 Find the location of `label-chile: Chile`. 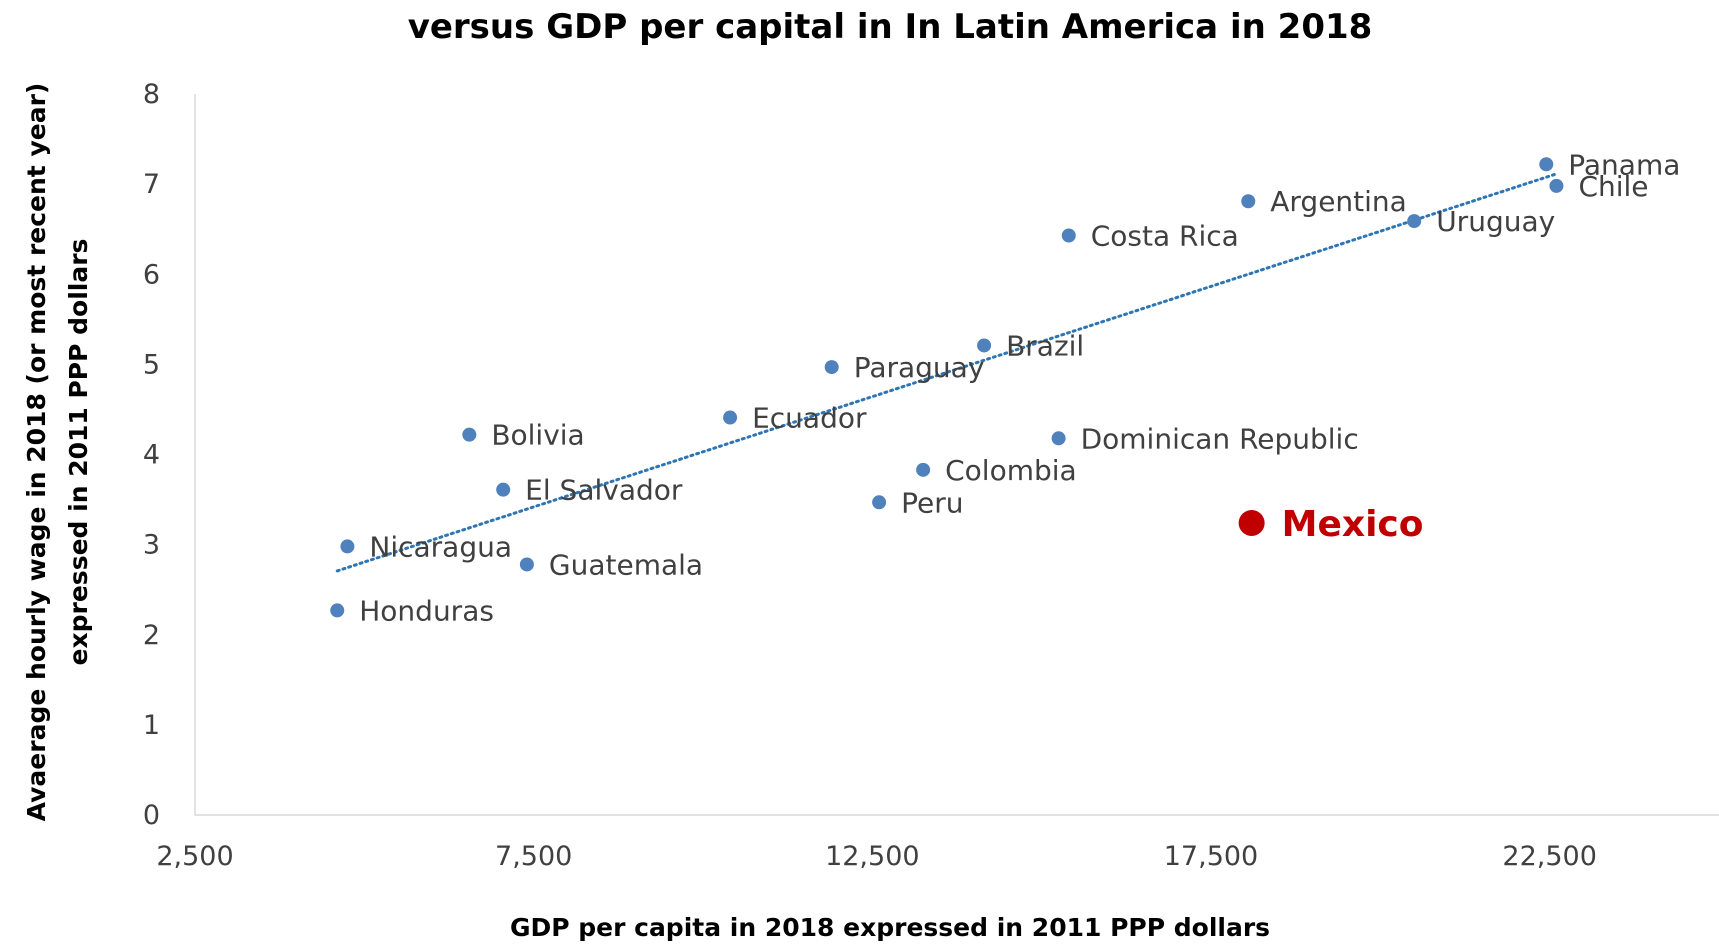

label-chile: Chile is located at coordinates (1613, 186).